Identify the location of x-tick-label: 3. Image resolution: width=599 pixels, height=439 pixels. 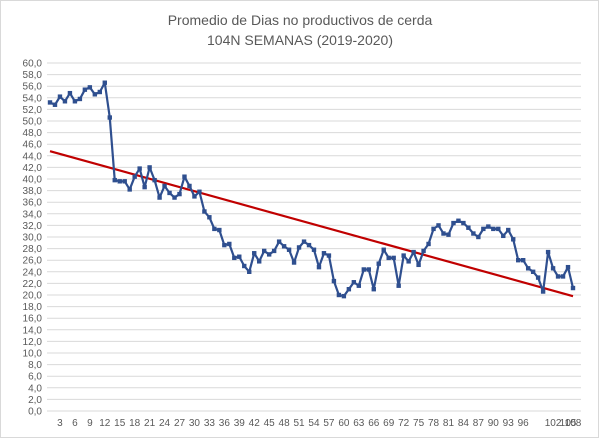
(60, 423).